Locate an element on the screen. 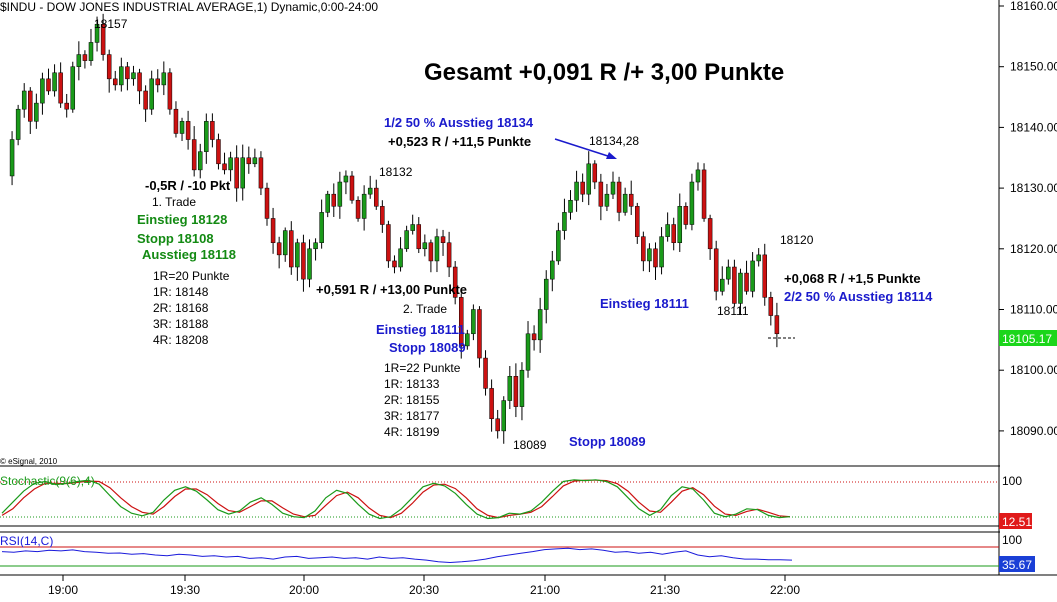 The image size is (1057, 602). time-axis: 19:00 19:30 20:00 20:30 21:00 21:30 22:00 is located at coordinates (424, 586).